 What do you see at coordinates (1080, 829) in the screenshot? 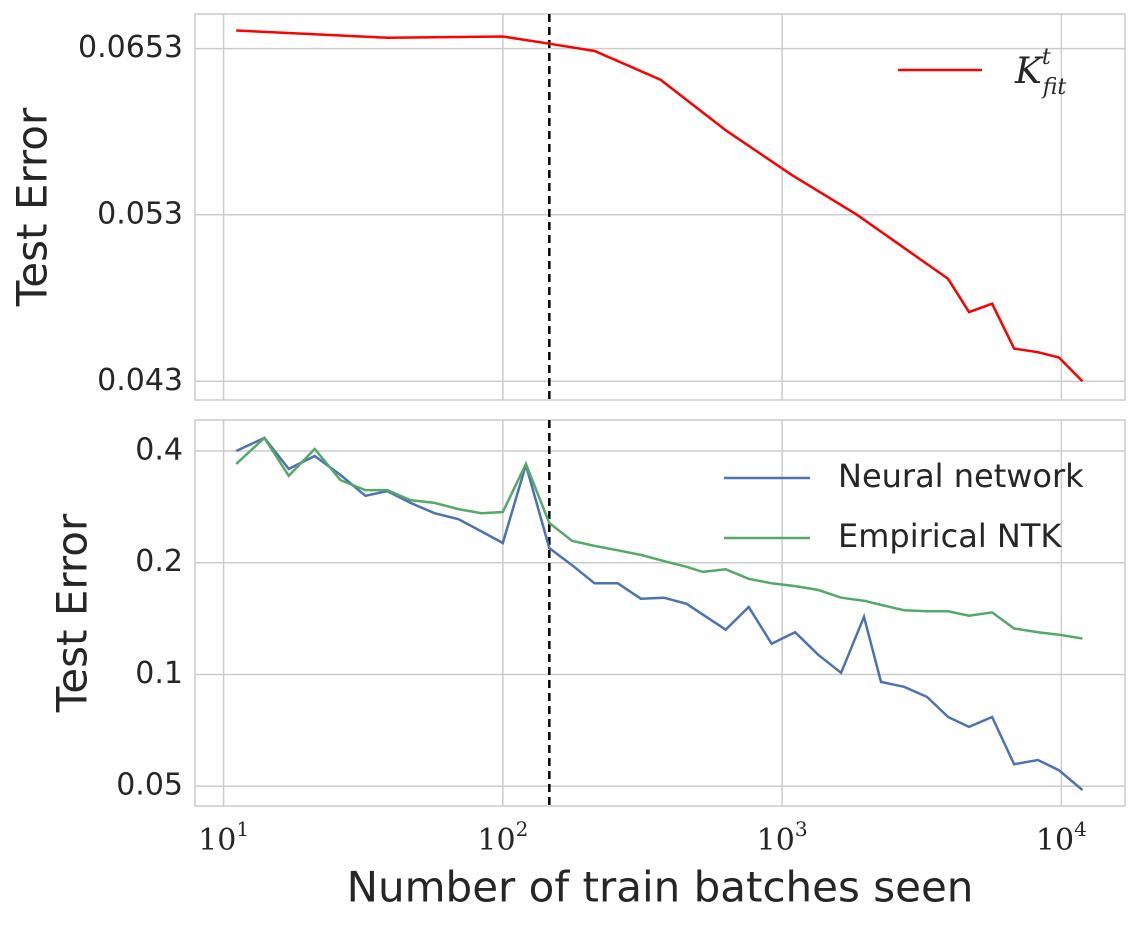
I see `x-tick-exponent: 4` at bounding box center [1080, 829].